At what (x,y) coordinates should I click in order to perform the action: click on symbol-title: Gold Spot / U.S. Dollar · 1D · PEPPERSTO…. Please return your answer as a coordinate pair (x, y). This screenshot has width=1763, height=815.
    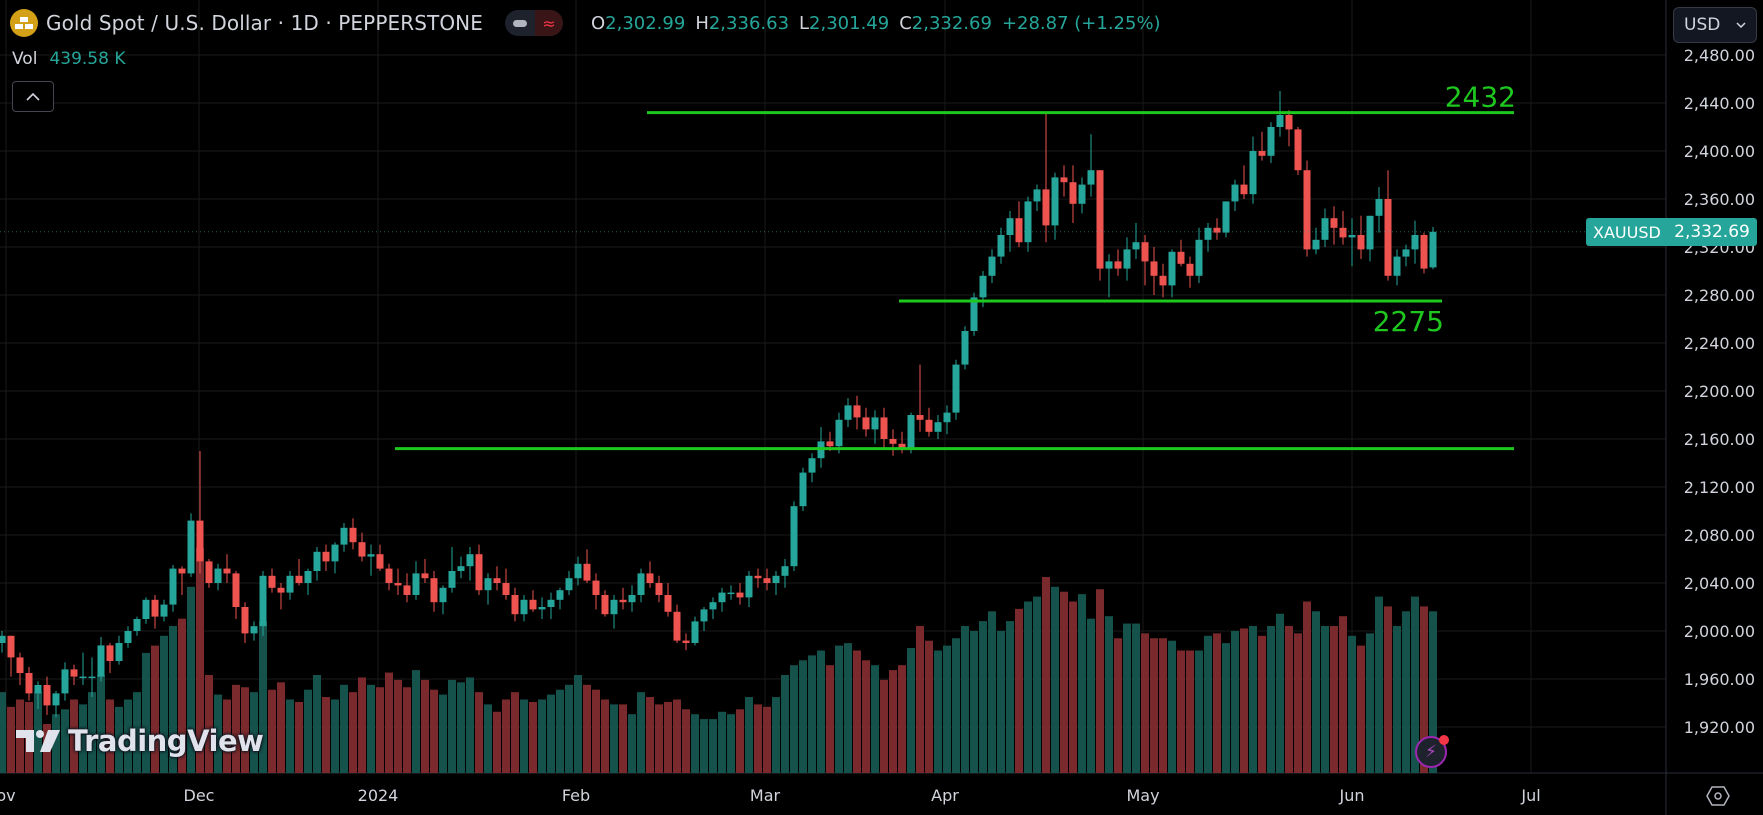
    Looking at the image, I should click on (264, 23).